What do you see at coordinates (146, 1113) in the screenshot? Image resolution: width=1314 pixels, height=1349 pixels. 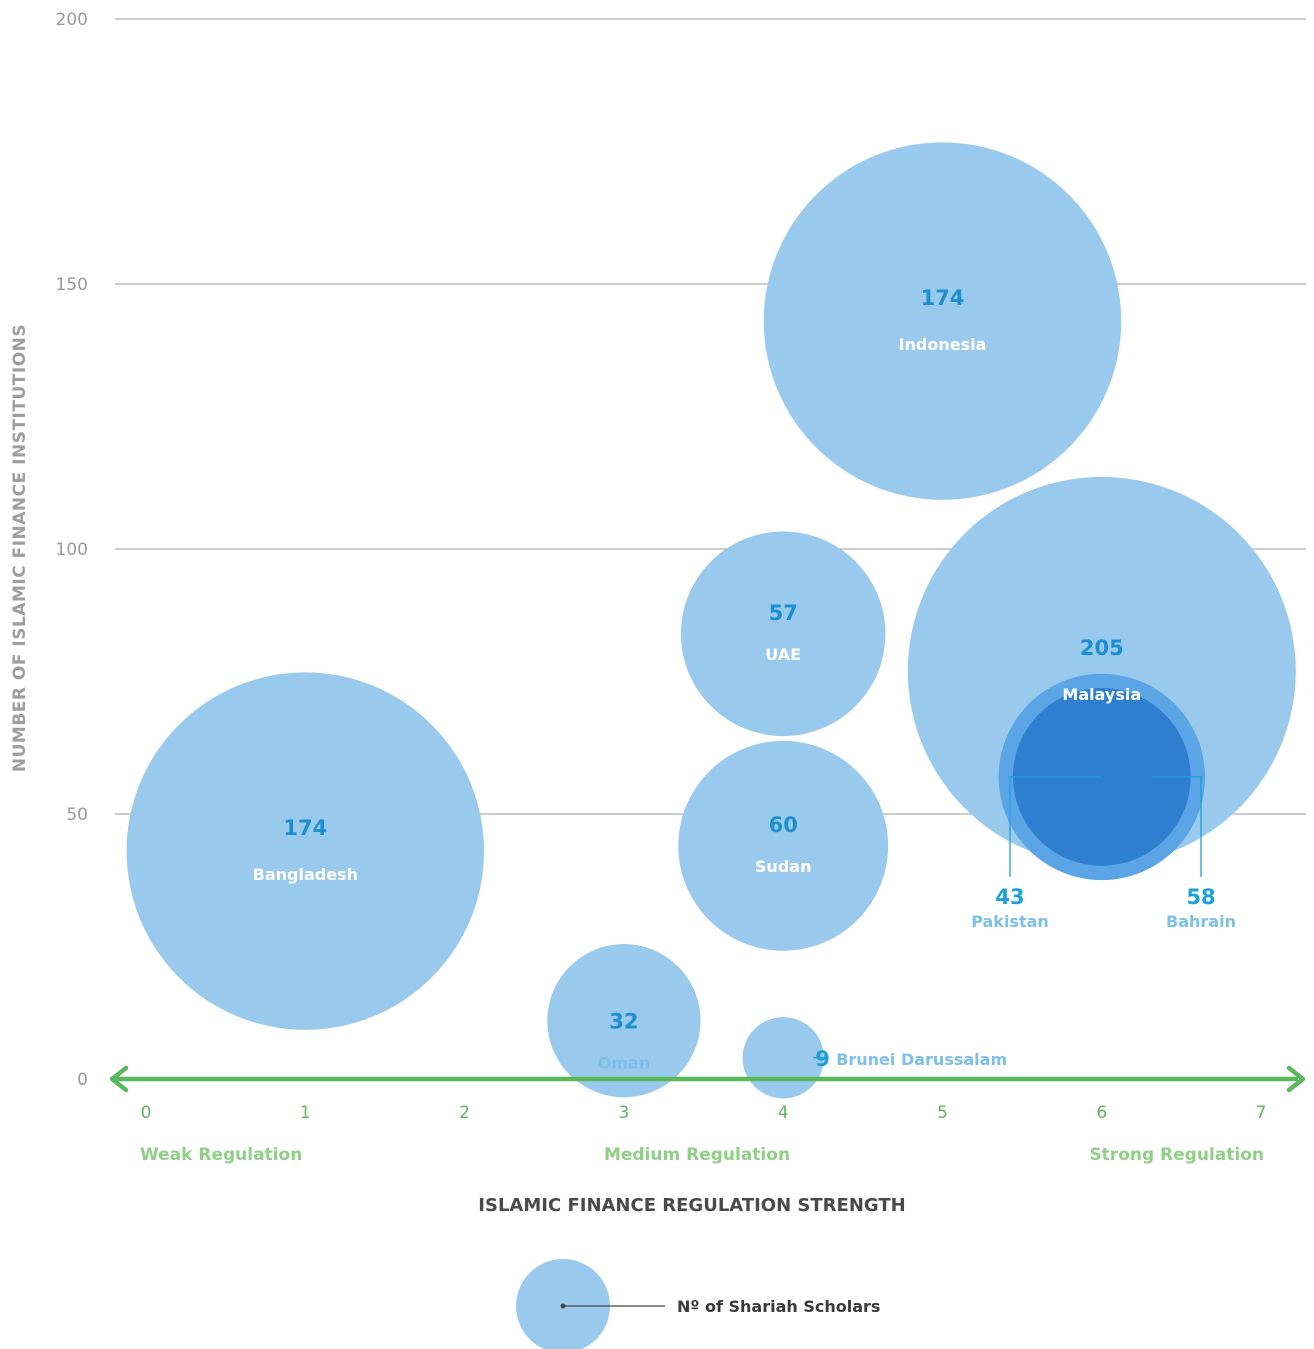 I see `x-tick-label-0: 0` at bounding box center [146, 1113].